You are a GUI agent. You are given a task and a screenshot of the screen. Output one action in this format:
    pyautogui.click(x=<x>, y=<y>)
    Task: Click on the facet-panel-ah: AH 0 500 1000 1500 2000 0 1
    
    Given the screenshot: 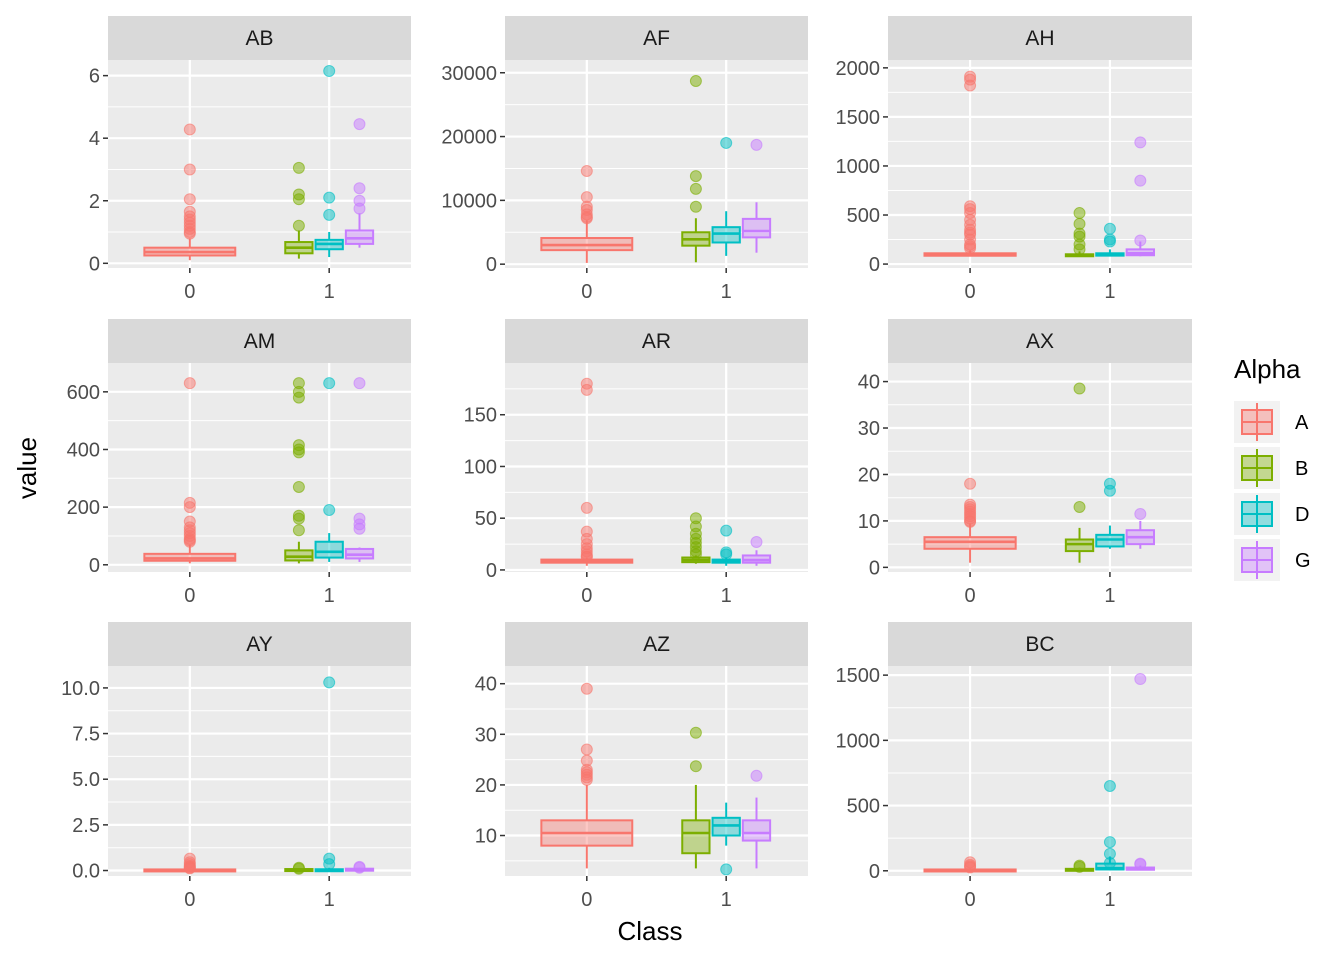 What is the action you would take?
    pyautogui.click(x=1014, y=159)
    